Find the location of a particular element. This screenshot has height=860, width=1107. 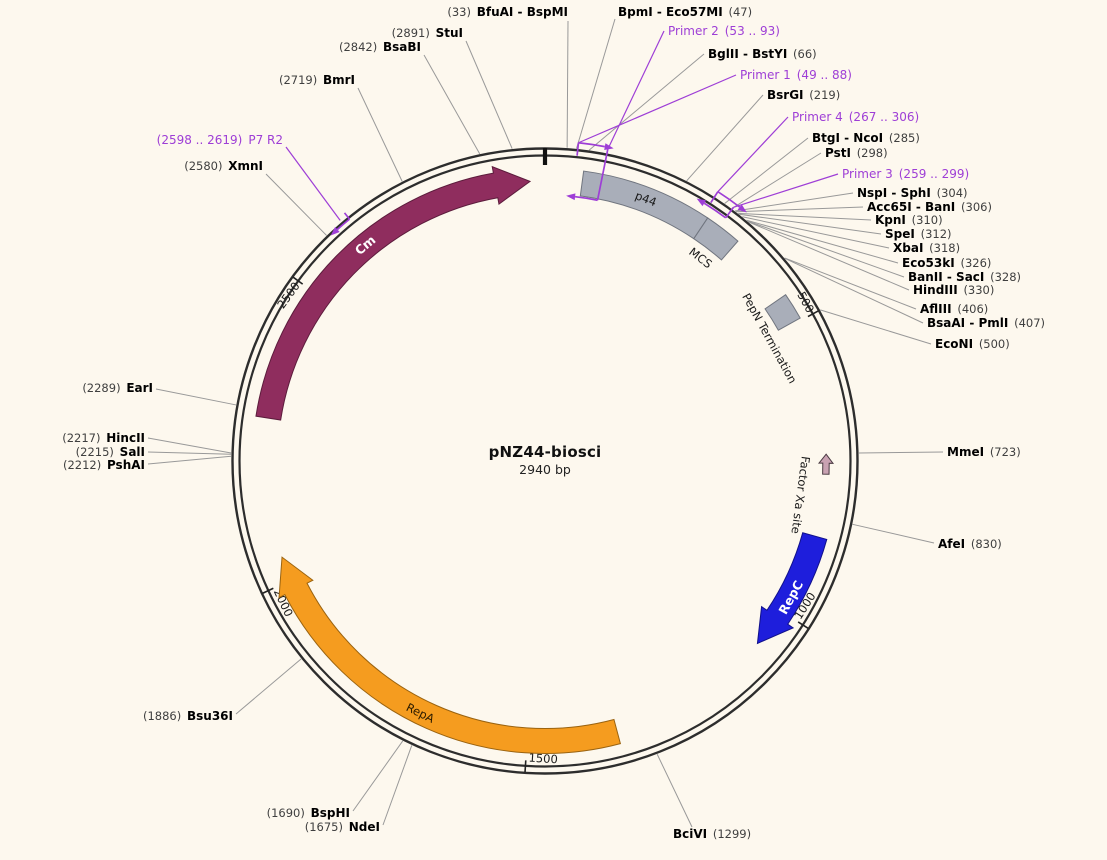

leader-line-bmri is located at coordinates (380, 134).